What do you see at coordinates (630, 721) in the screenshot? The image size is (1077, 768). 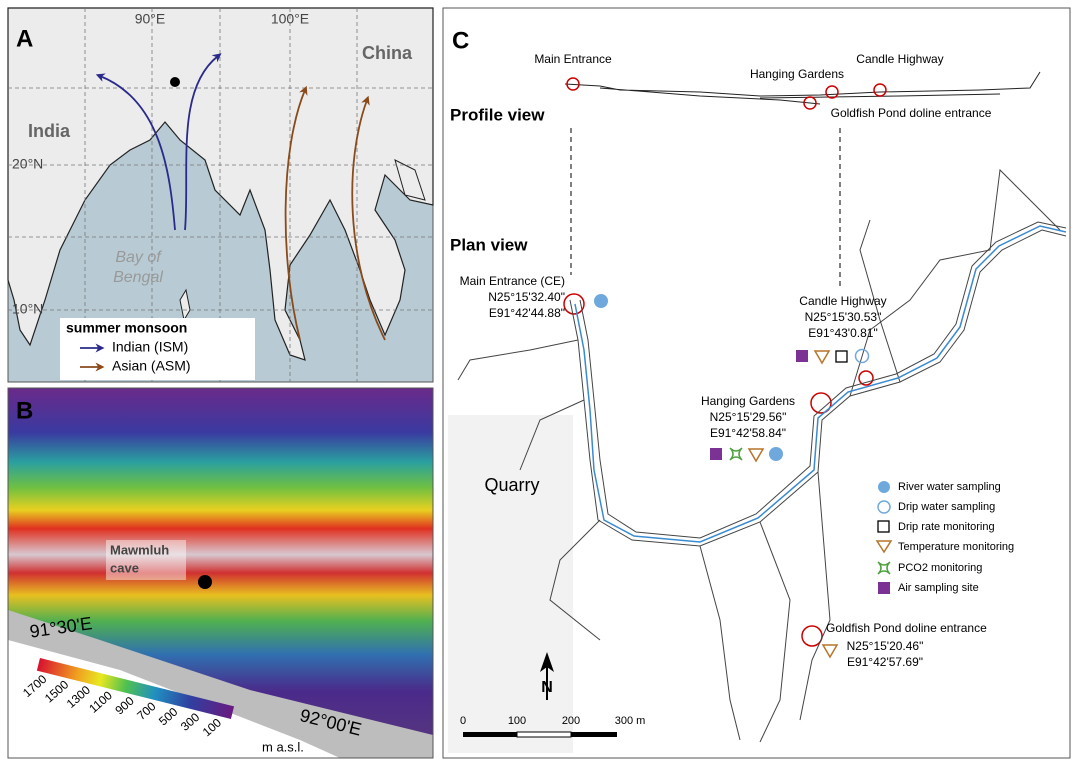 I see `scale-label: 300 m` at bounding box center [630, 721].